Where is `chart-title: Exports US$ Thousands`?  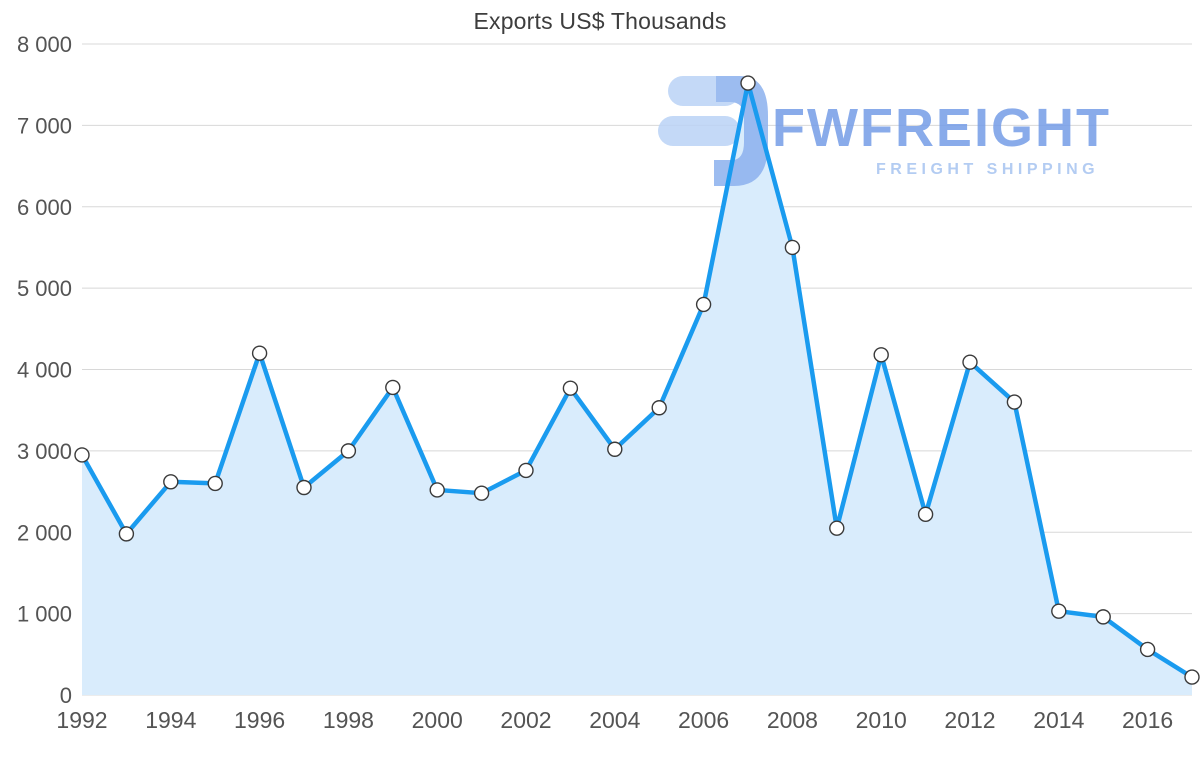
chart-title: Exports US$ Thousands is located at coordinates (600, 21).